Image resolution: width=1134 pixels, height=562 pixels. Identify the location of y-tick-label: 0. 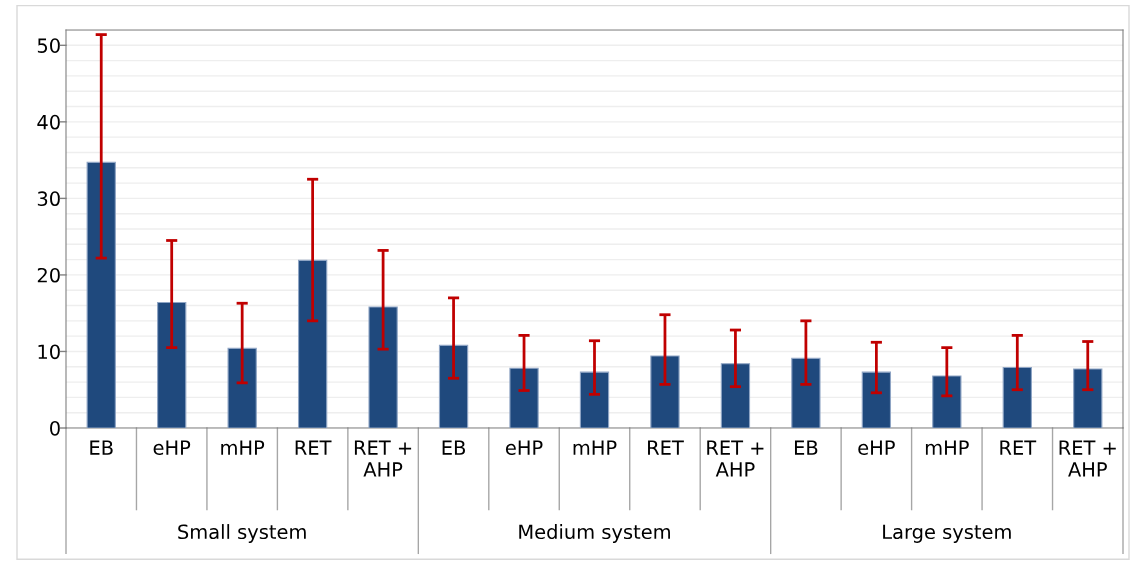
(55, 428).